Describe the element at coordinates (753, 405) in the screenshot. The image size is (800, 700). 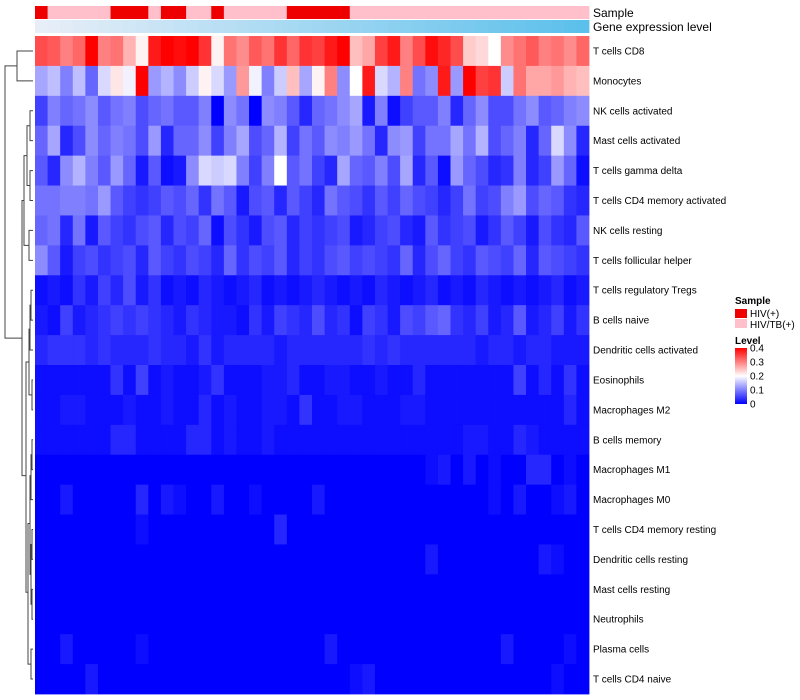
I see `legend-tick-label: 0` at that location.